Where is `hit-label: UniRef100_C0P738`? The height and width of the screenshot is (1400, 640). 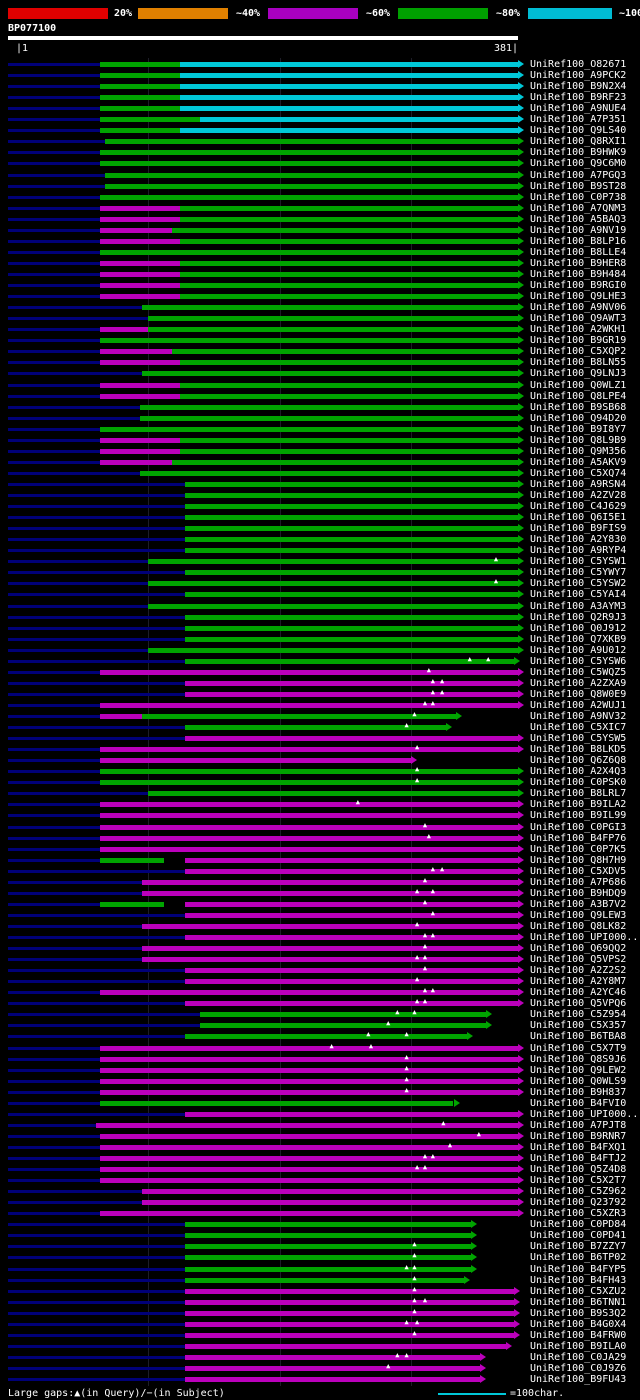
hit-label: UniRef100_C0P738 is located at coordinates (578, 197).